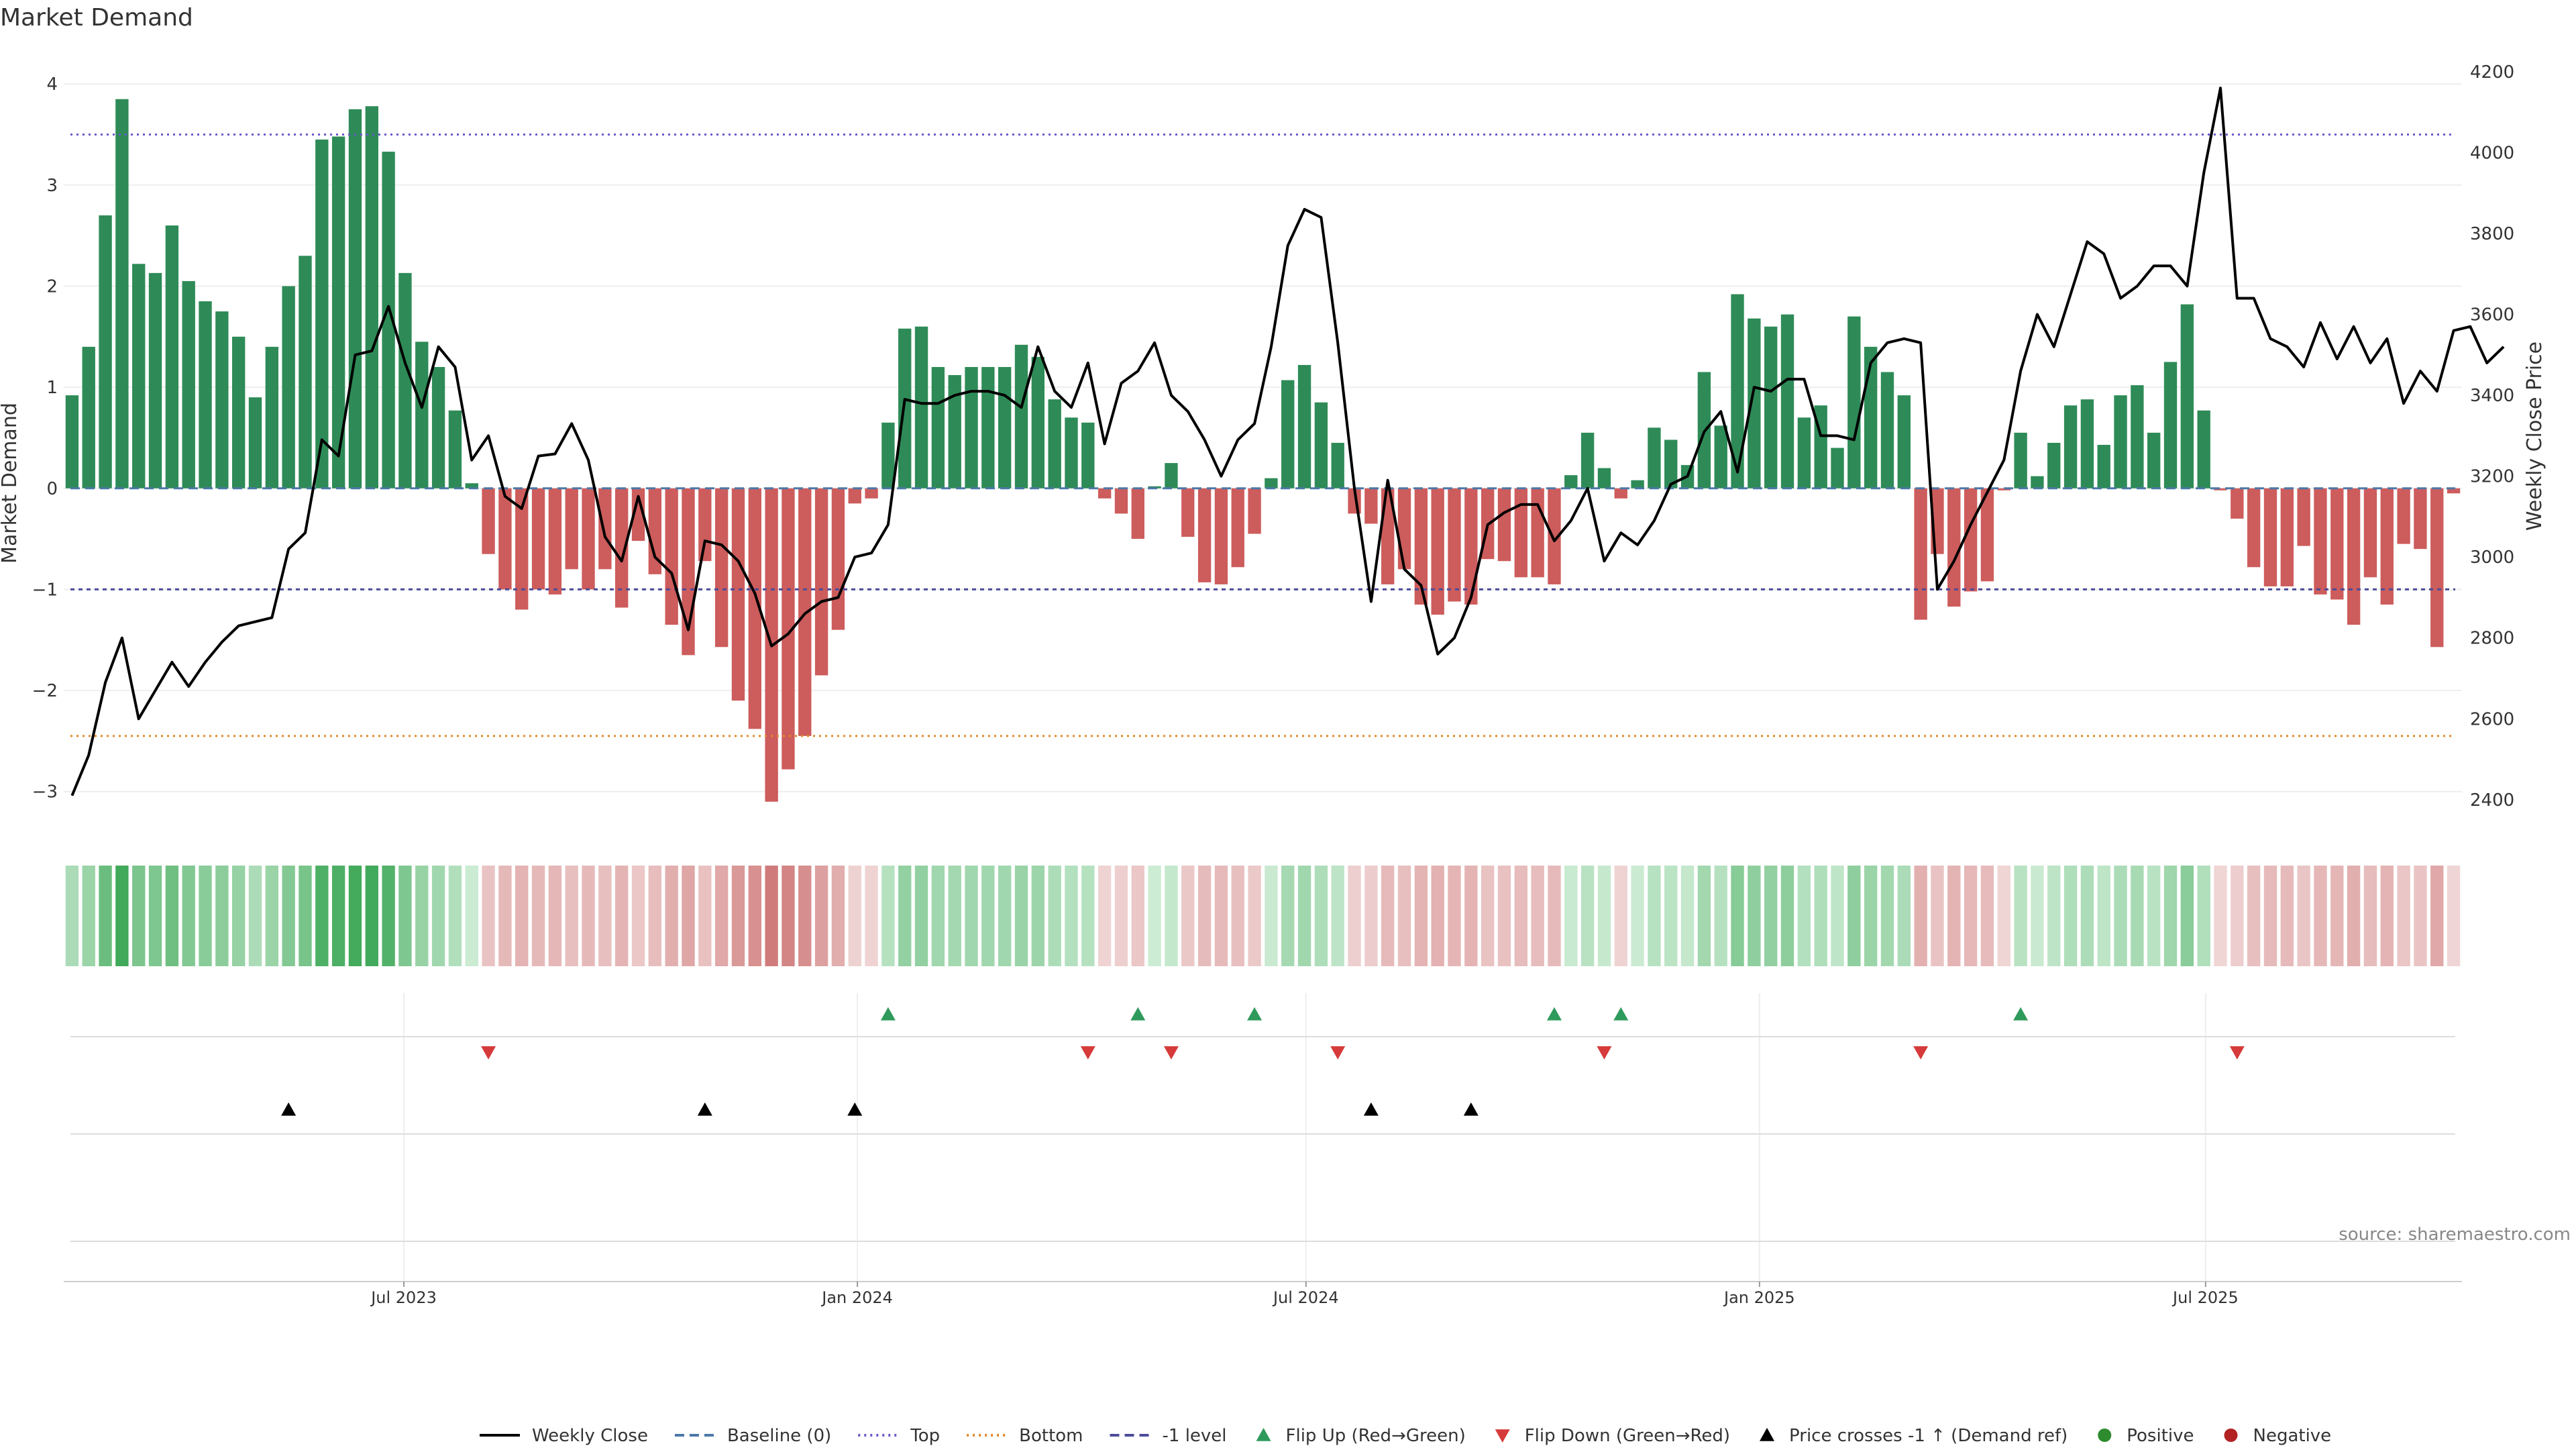 The height and width of the screenshot is (1452, 2576). Describe the element at coordinates (1263, 1435) in the screenshot. I see `legend-swatch` at that location.